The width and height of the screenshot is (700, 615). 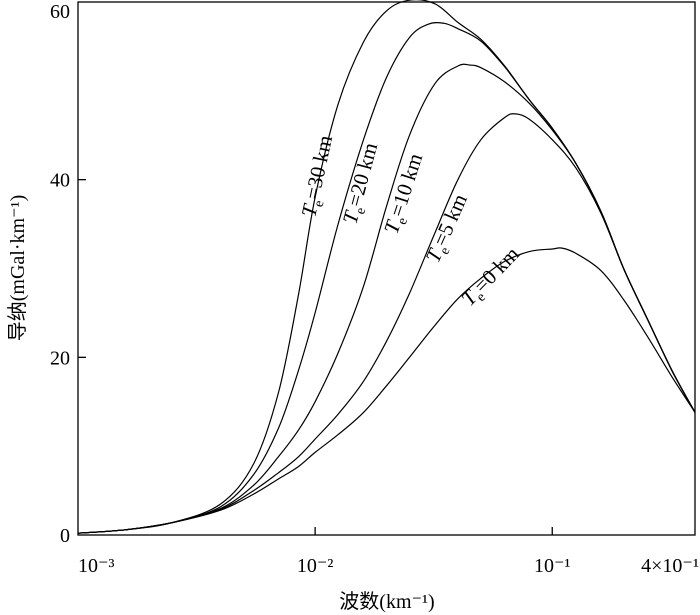 What do you see at coordinates (315, 566) in the screenshot?
I see `x-tick-label: 10⁻²` at bounding box center [315, 566].